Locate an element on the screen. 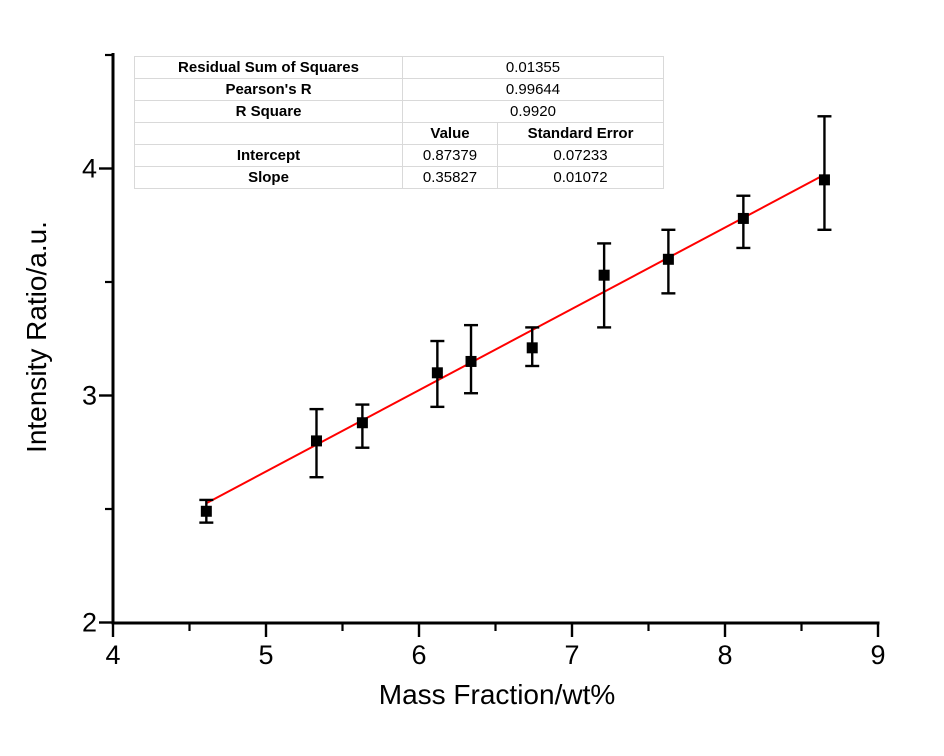 Image resolution: width=944 pixels, height=756 pixels. x-tick-label: 6 is located at coordinates (418, 655).